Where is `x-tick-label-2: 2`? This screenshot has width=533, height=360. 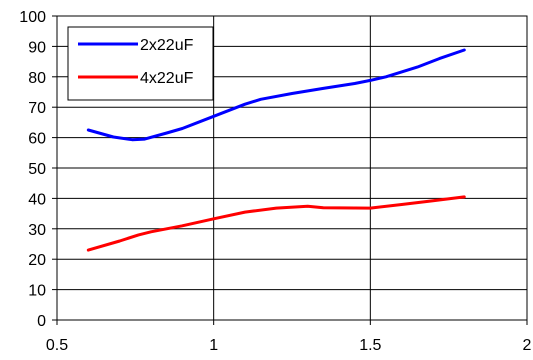
x-tick-label-2: 2 is located at coordinates (527, 345).